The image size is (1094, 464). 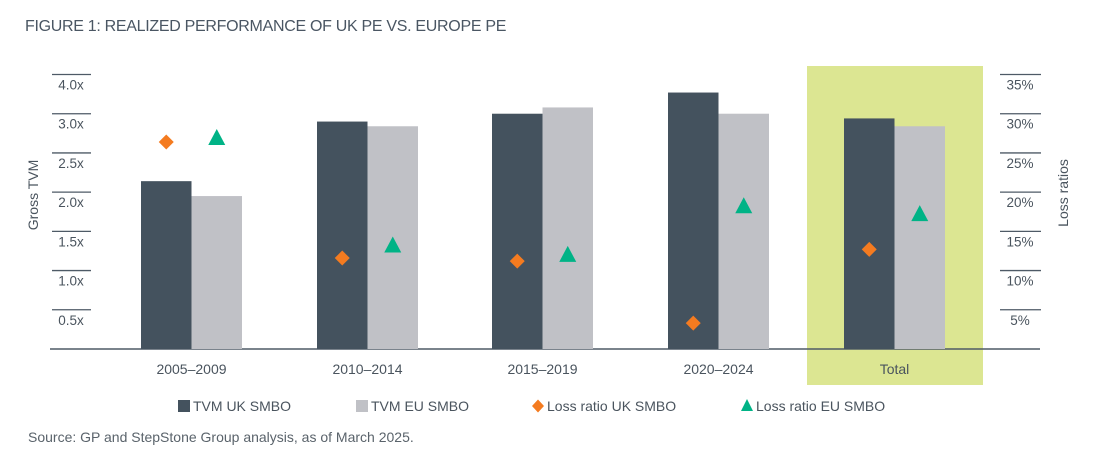 I want to click on y2-tick-label: 15%, so click(x=1019, y=241).